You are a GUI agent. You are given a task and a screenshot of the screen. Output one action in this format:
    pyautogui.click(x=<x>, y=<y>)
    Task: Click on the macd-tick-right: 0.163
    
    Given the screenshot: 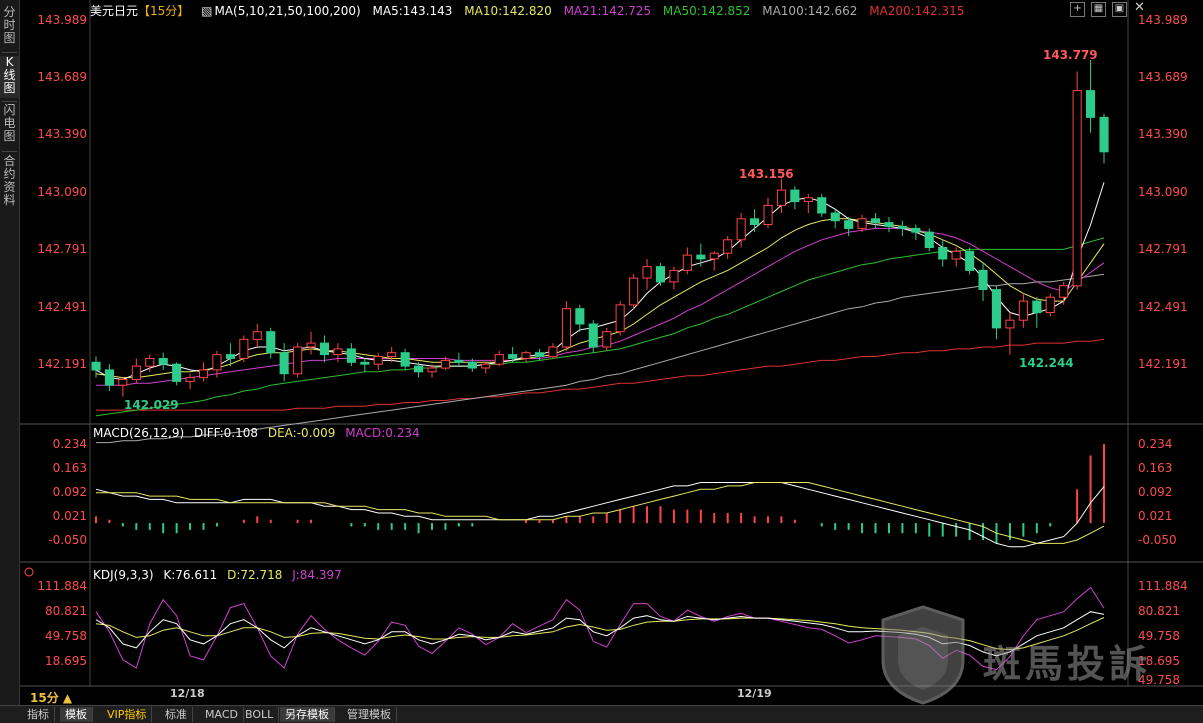 What is the action you would take?
    pyautogui.click(x=1155, y=468)
    